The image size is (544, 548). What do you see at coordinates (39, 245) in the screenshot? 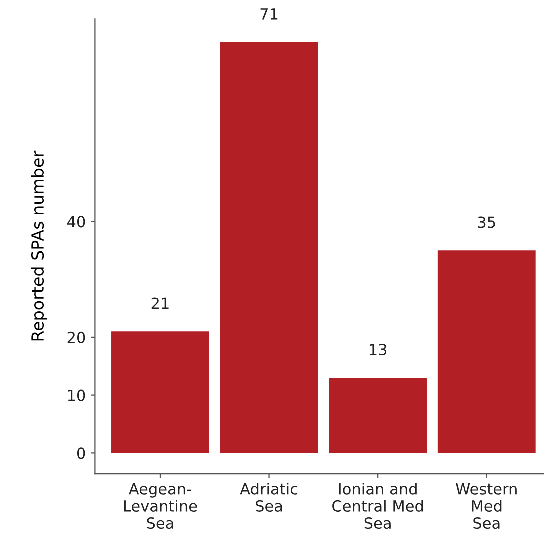
I see `y-axis-title: Reported SPAs number` at bounding box center [39, 245].